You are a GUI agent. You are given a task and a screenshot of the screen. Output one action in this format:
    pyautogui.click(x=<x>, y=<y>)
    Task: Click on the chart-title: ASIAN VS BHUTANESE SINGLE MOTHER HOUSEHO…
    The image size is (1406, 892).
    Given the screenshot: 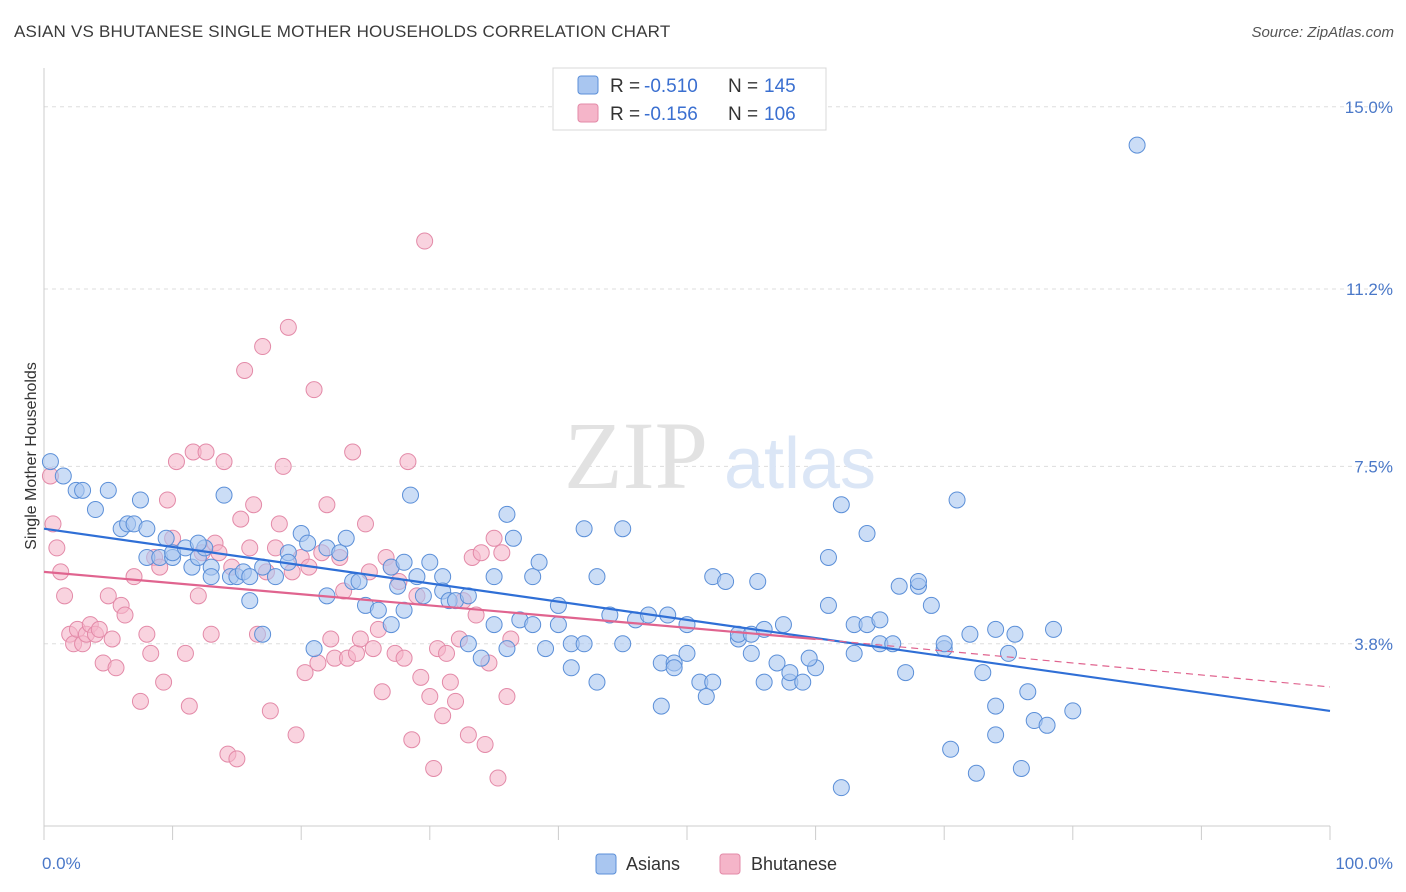 What is the action you would take?
    pyautogui.click(x=342, y=31)
    